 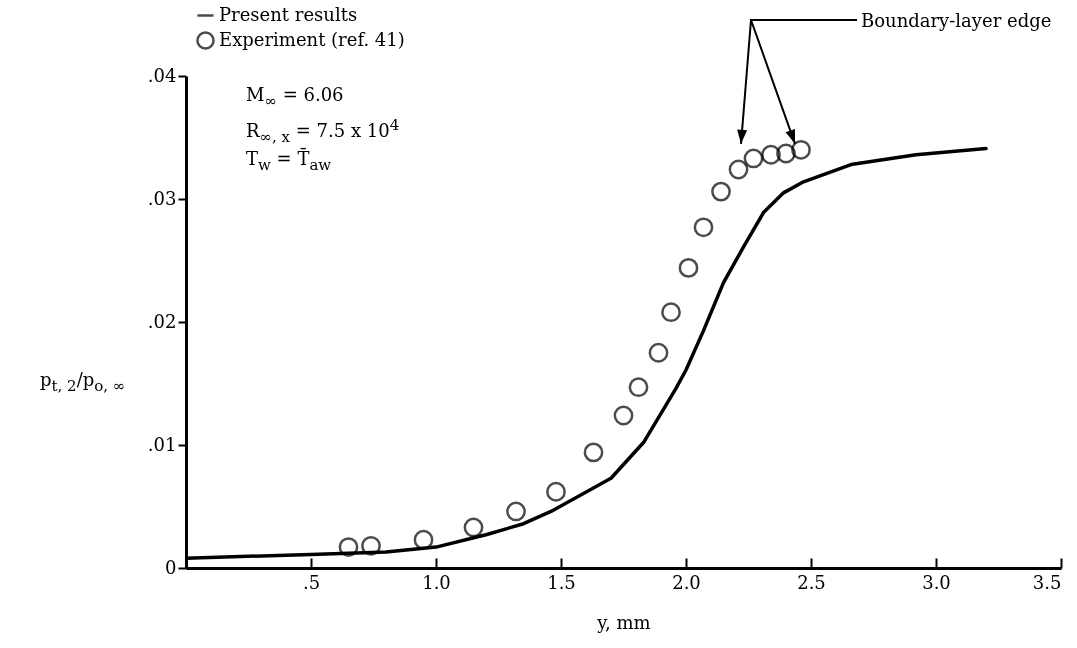 I want to click on x-axis-title: y, mm, so click(x=623, y=622).